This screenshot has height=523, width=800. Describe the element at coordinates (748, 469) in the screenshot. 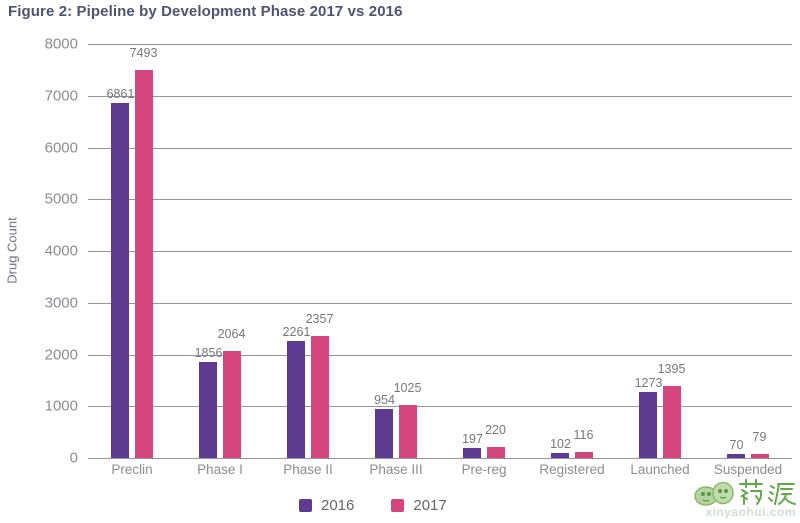

I see `x-label-suspended: Suspended` at that location.